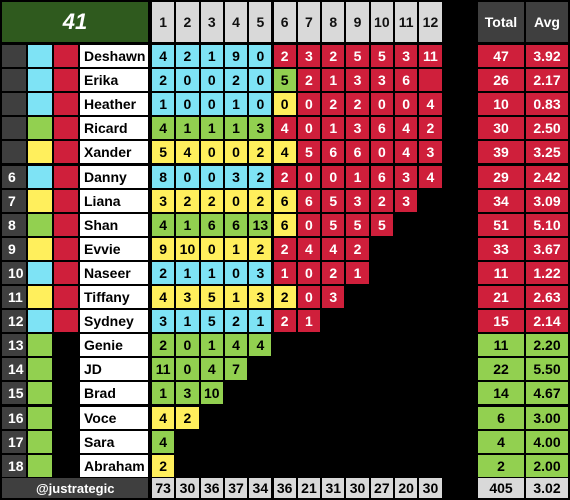 The image size is (570, 500). I want to click on player-total: 30, so click(501, 128).